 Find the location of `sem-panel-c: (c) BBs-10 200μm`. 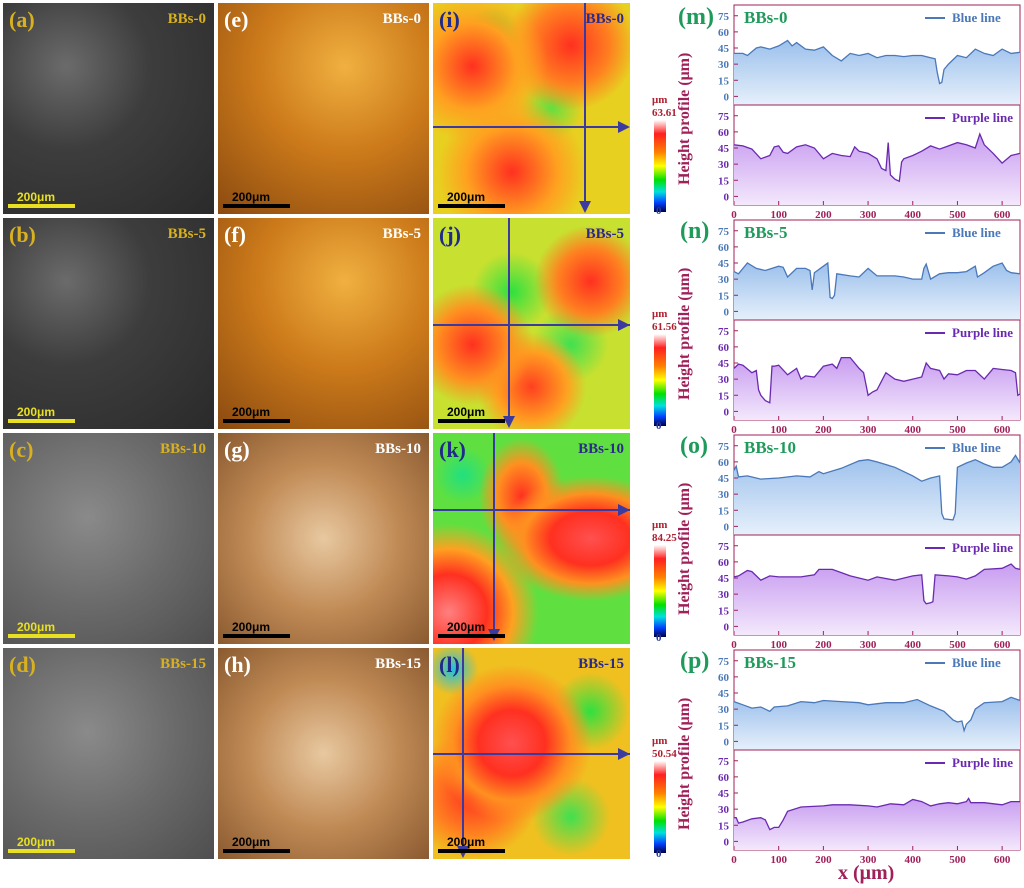

sem-panel-c: (c) BBs-10 200μm is located at coordinates (108, 538).